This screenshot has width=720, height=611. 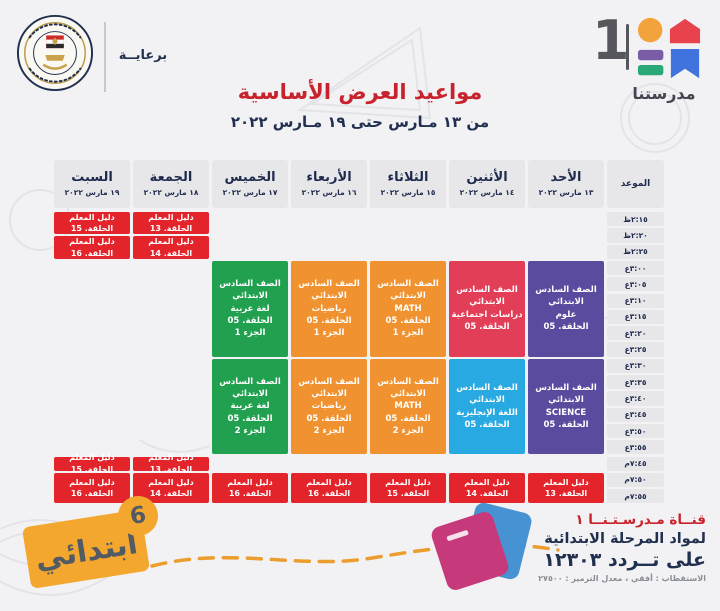 I want to click on logo-bookmark-icon, so click(x=685, y=63).